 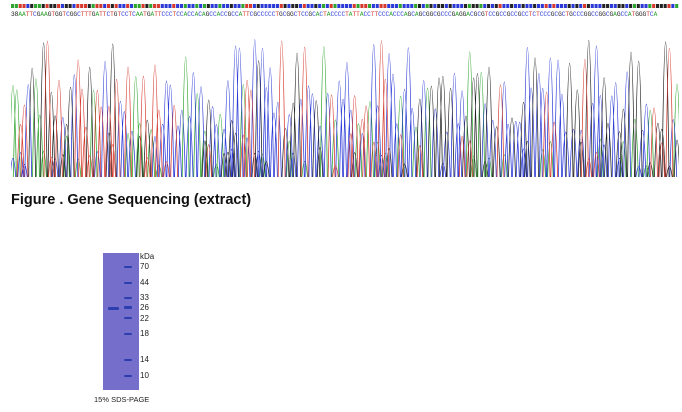 I want to click on figure-caption: Figure . Gene Sequencing (extract), so click(x=131, y=200).